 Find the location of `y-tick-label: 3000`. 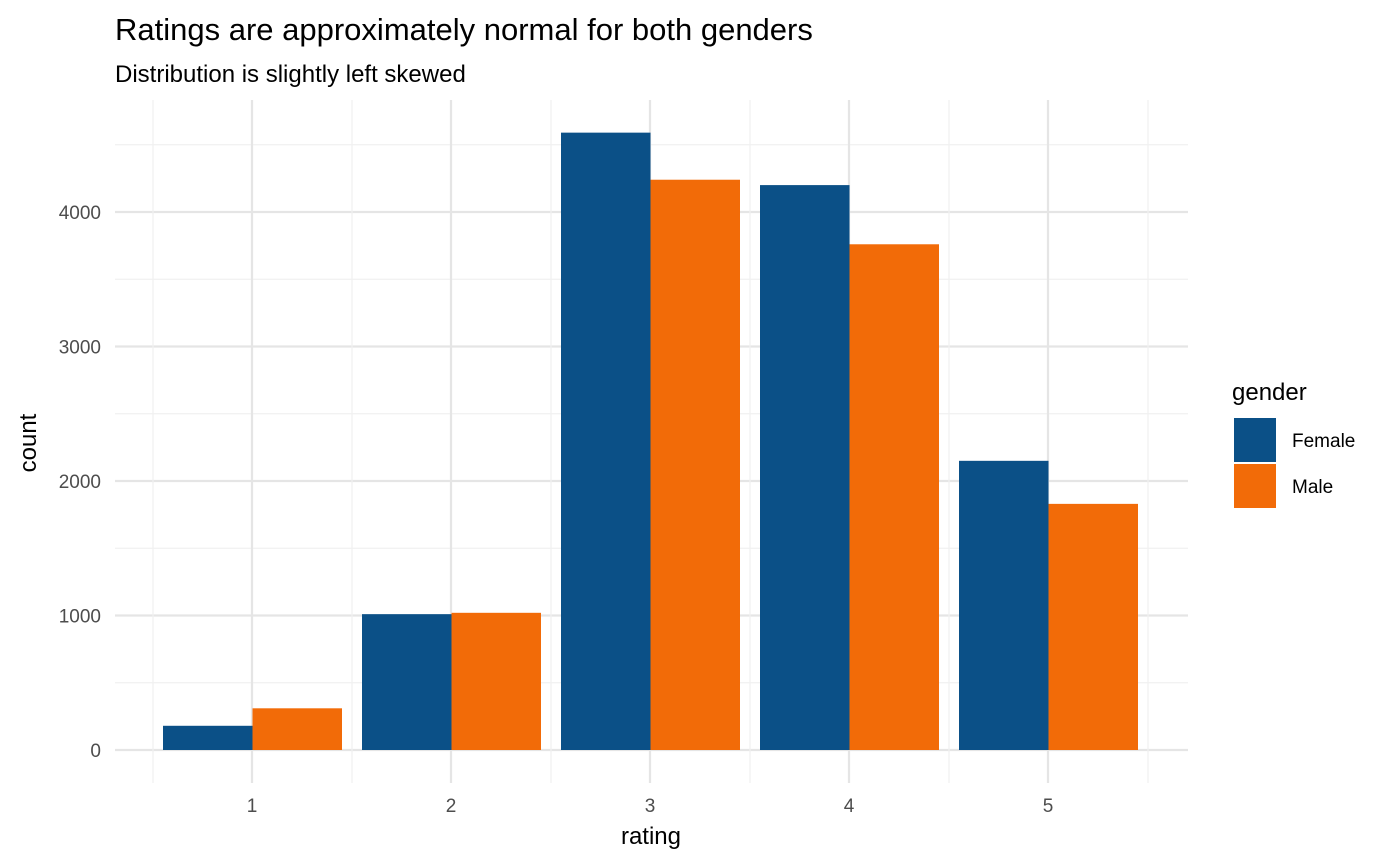

y-tick-label: 3000 is located at coordinates (80, 348).